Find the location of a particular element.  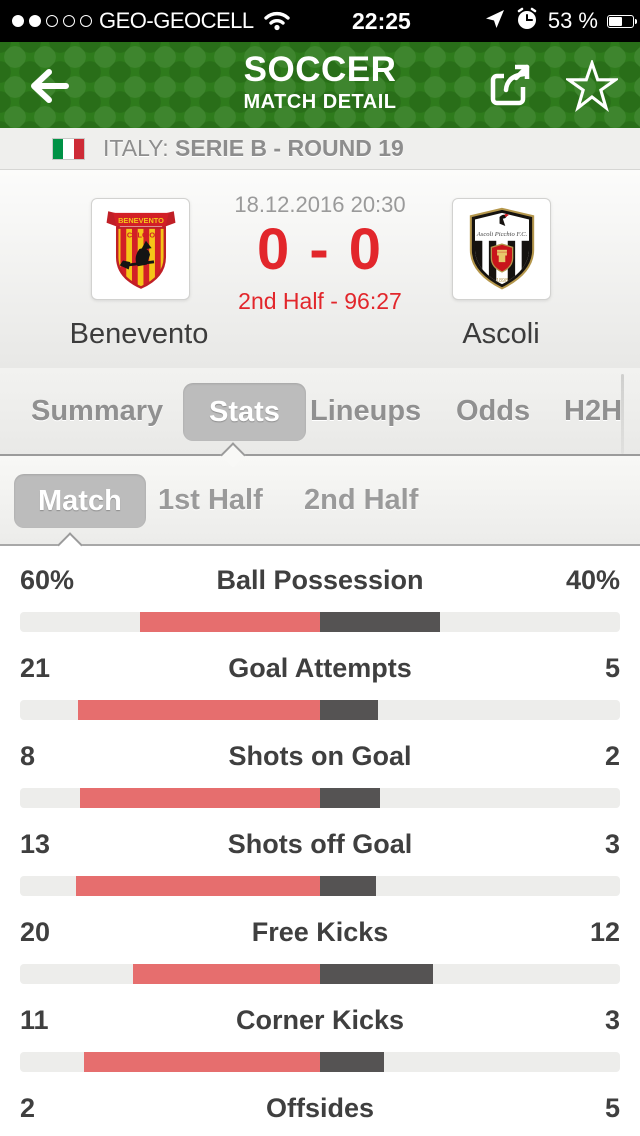

home-team-logo: BENEVENTO CALCIO is located at coordinates (140, 249).